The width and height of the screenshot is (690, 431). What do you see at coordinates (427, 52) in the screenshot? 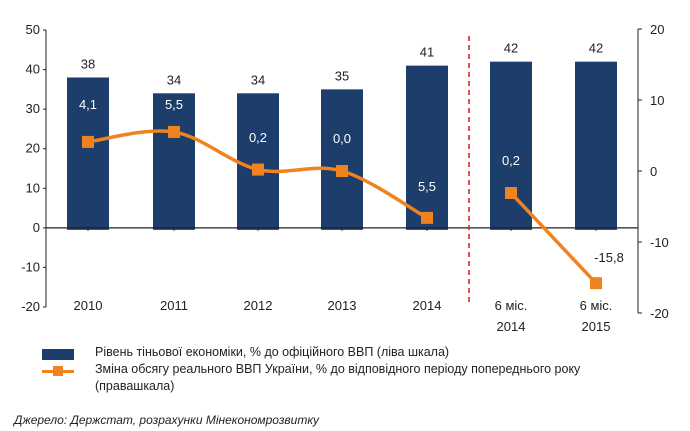
I see `bar-value-label: 41` at bounding box center [427, 52].